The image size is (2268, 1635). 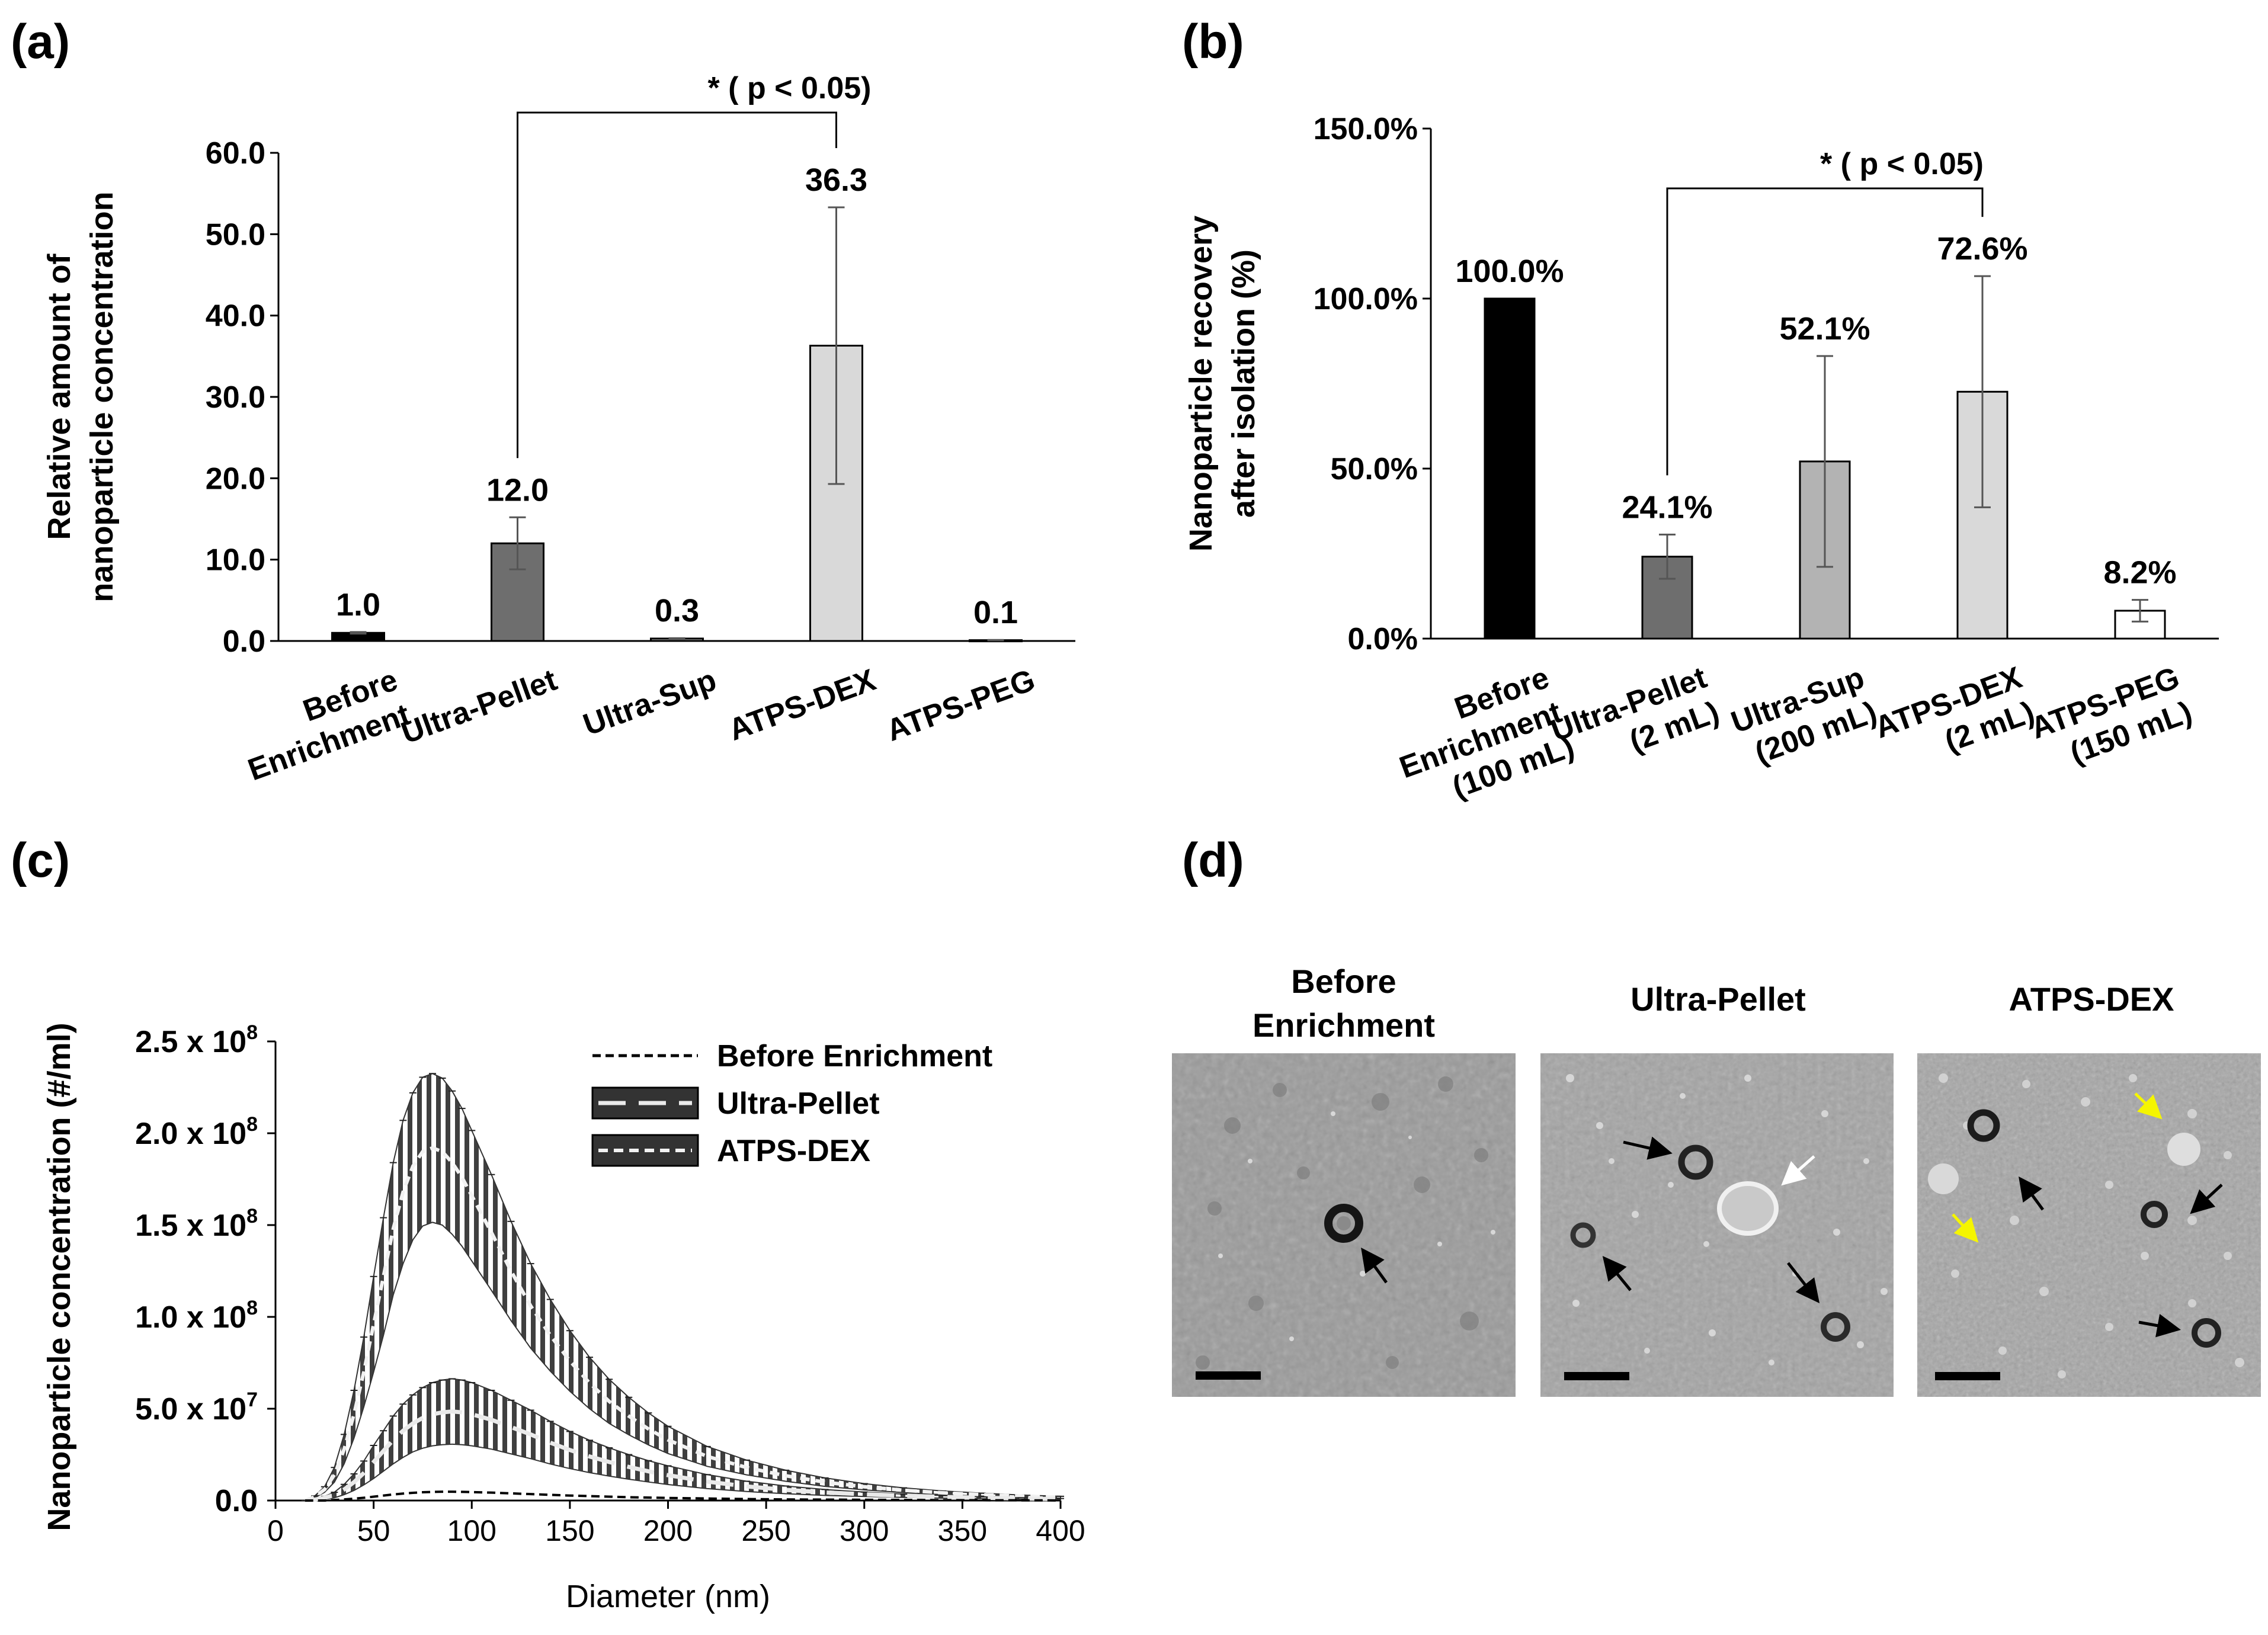 What do you see at coordinates (1344, 1225) in the screenshot?
I see `micrograph-before-enrichment` at bounding box center [1344, 1225].